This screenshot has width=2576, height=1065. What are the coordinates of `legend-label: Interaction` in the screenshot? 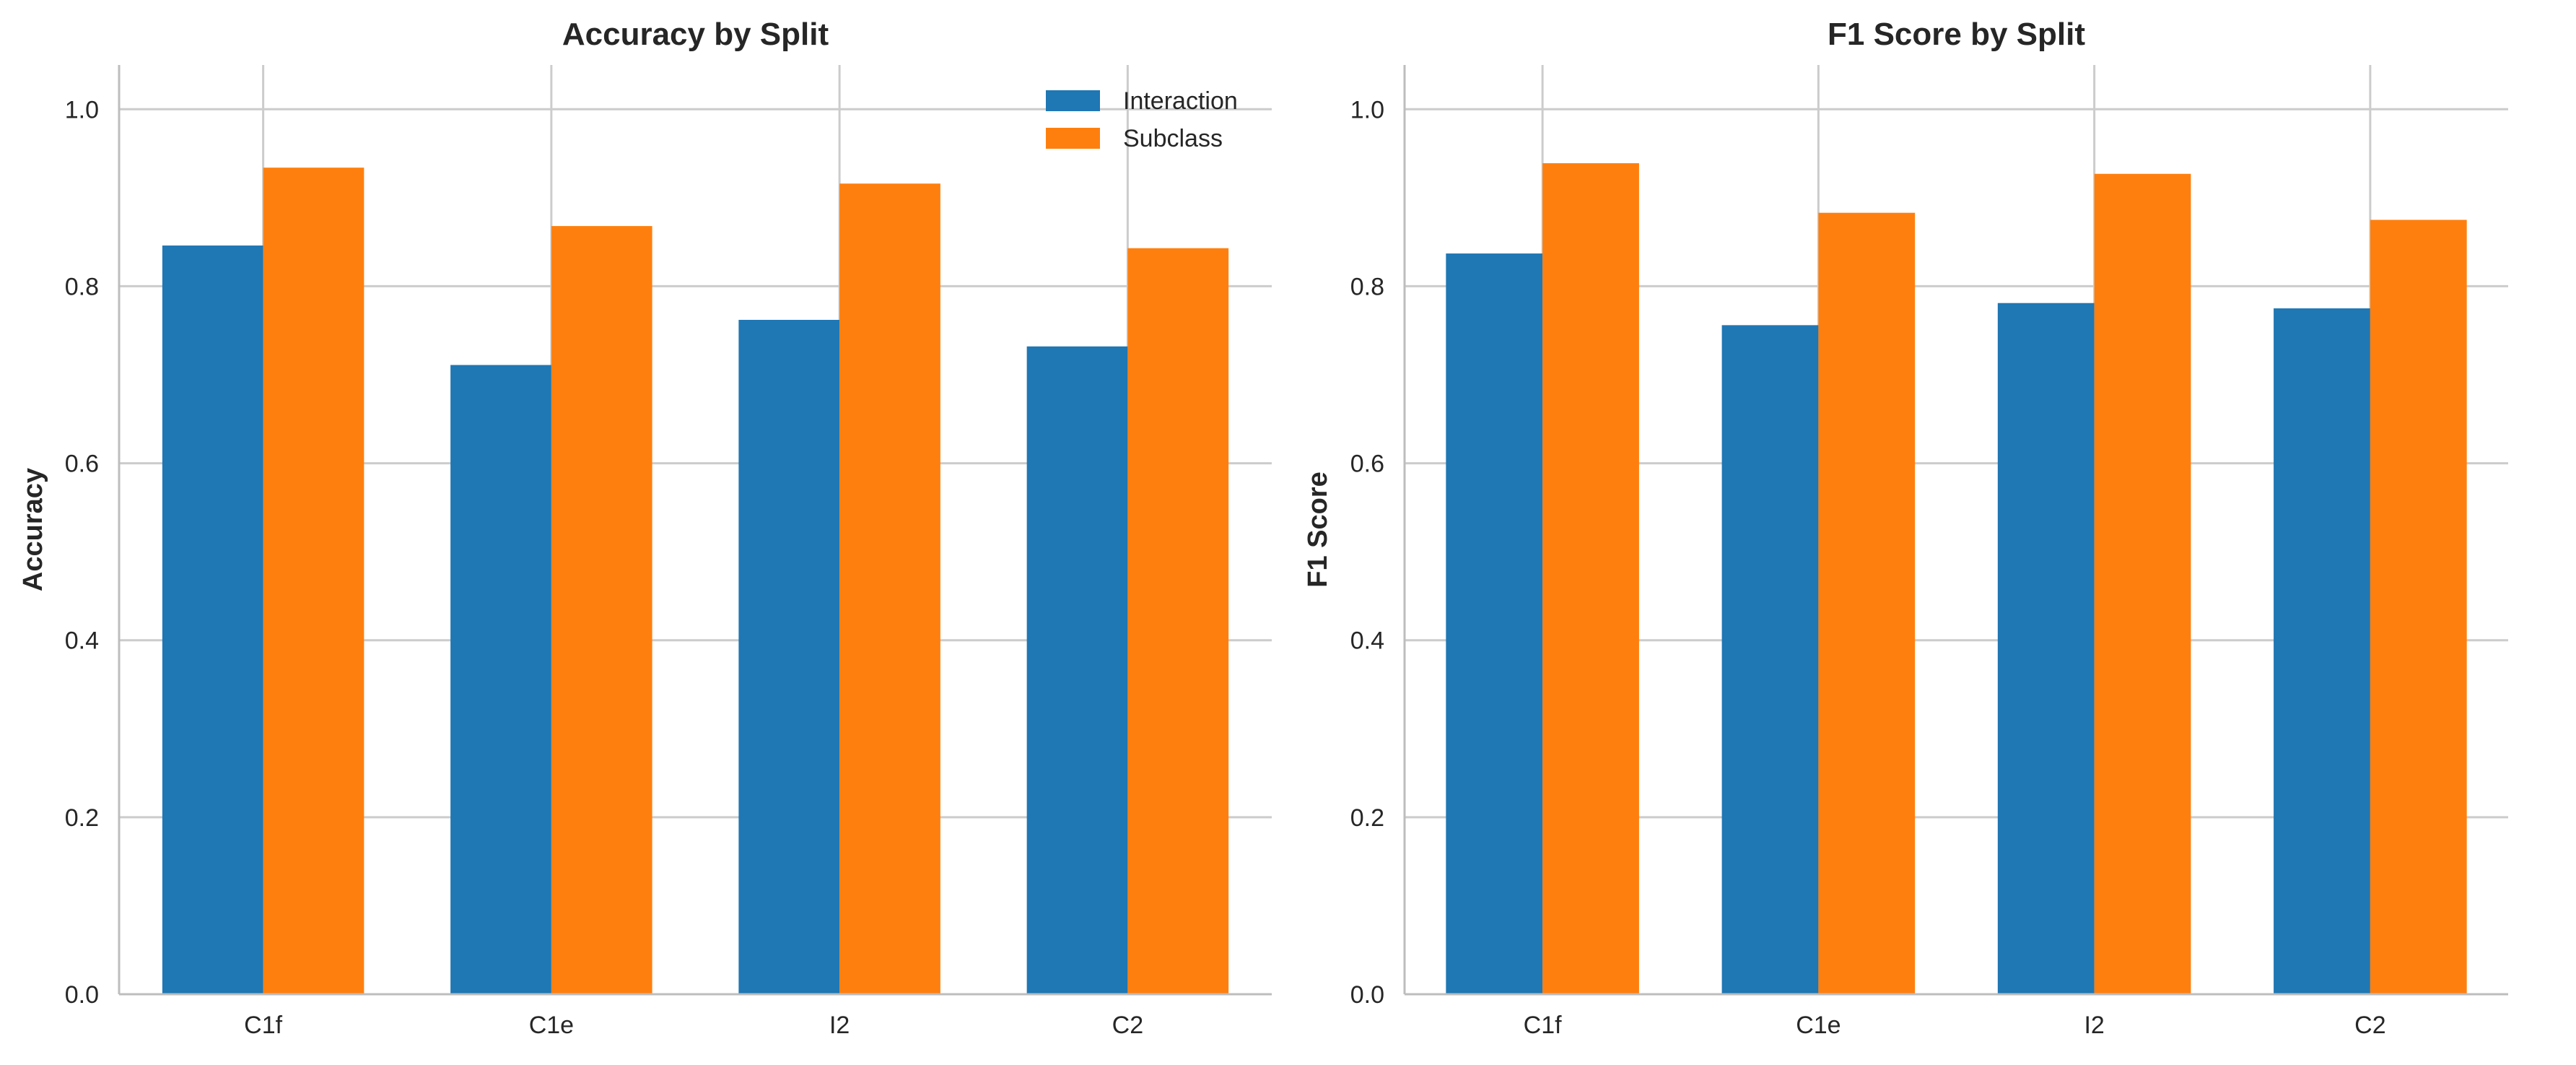 It's located at (1180, 101).